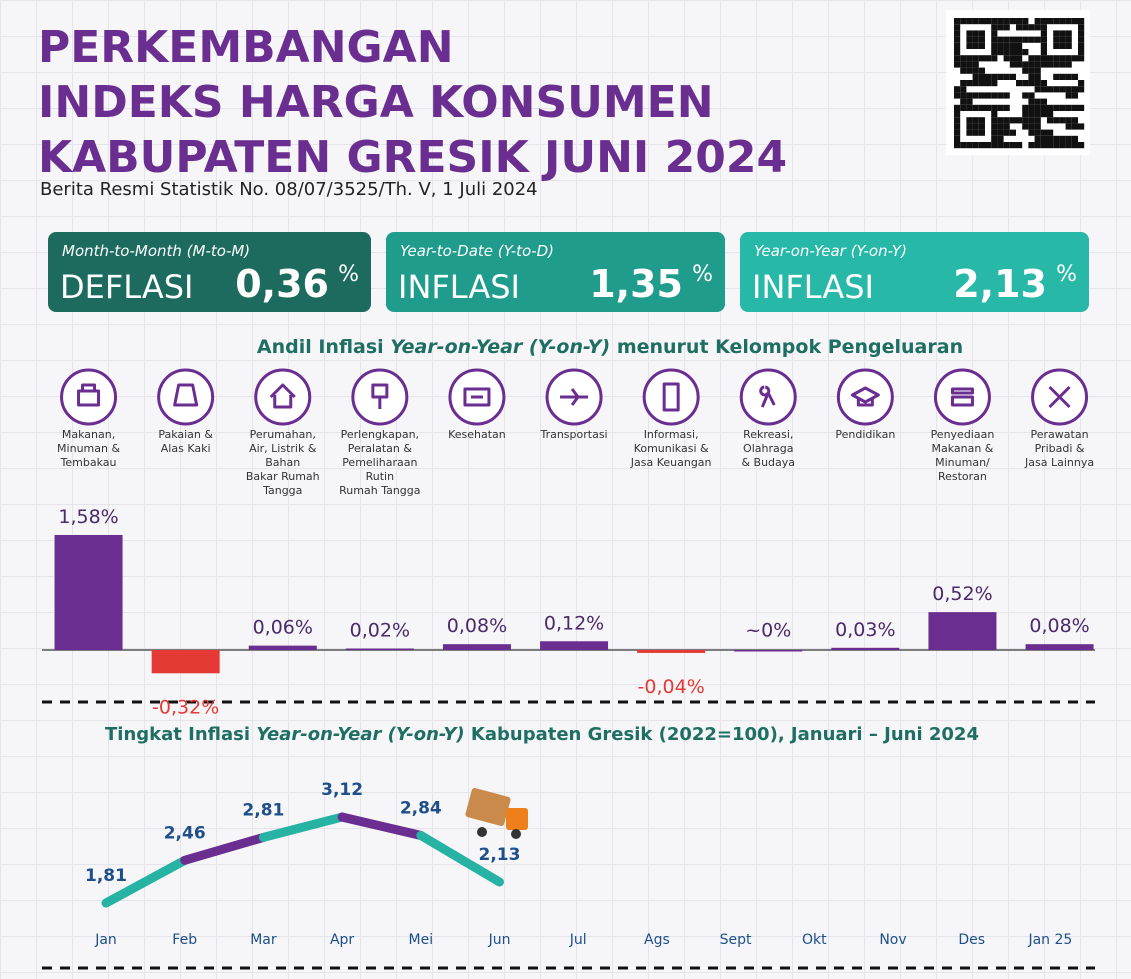 This screenshot has width=1131, height=979. Describe the element at coordinates (499, 940) in the screenshot. I see `x-tick-label: Jun` at that location.